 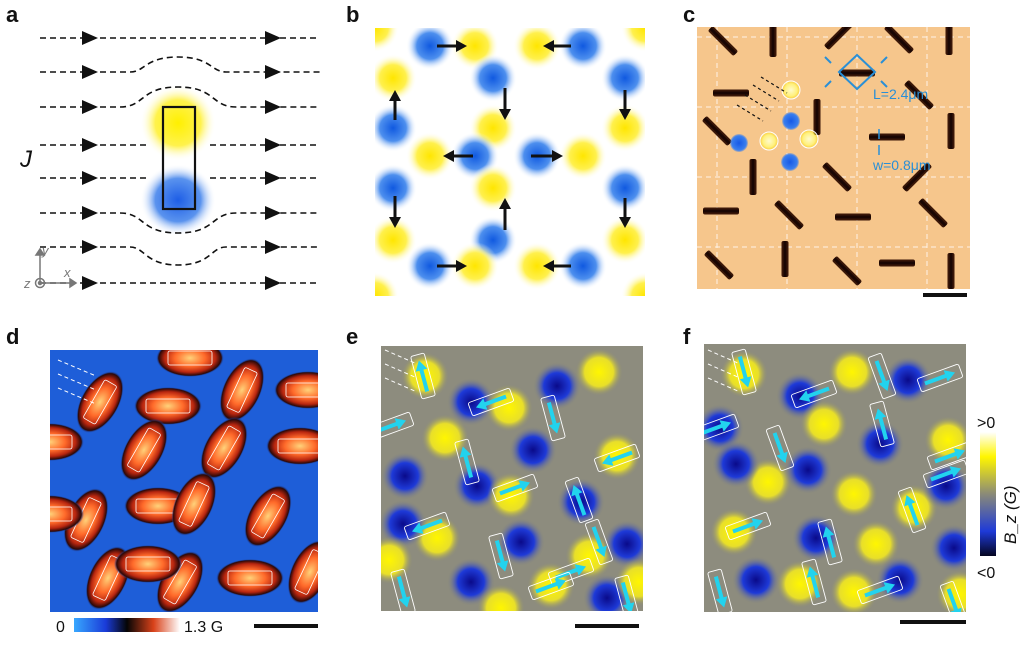 I want to click on panel-label-a: a, so click(x=12, y=14).